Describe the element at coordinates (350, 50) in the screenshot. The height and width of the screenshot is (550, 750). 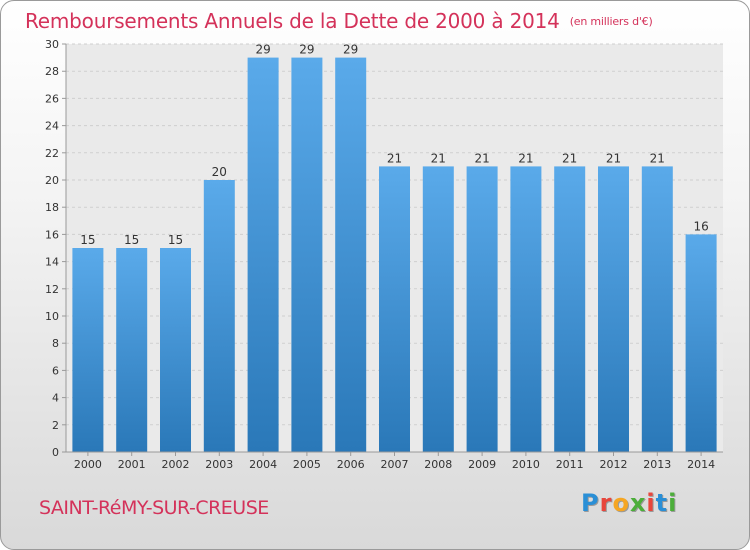
I see `data-label-2006: 29` at that location.